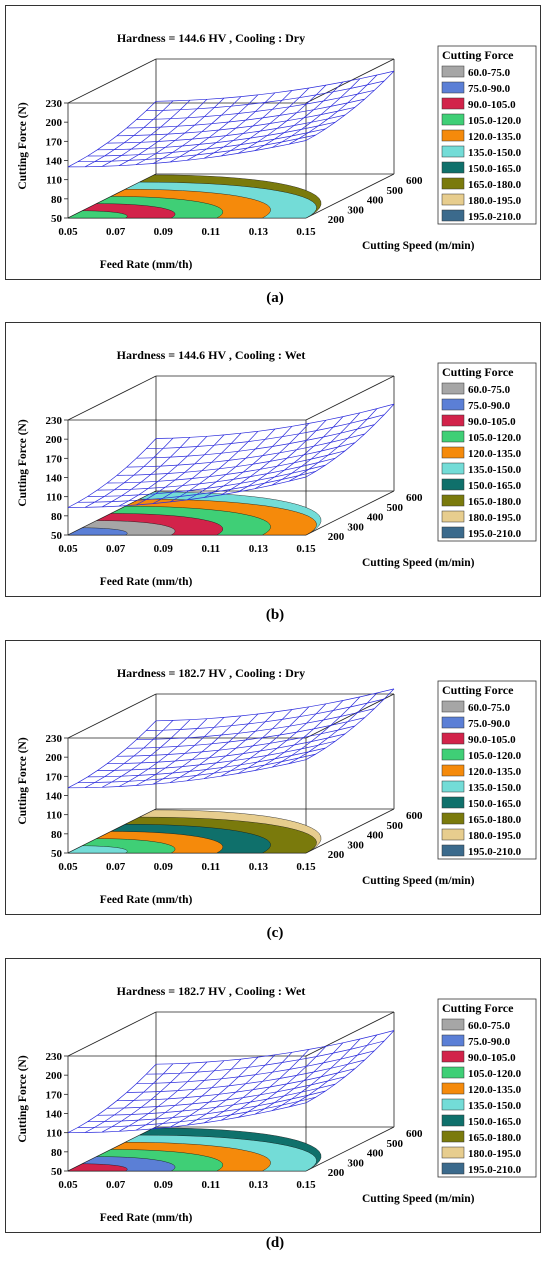  I want to click on contour-band-90.0-105.0, so click(97, 1167).